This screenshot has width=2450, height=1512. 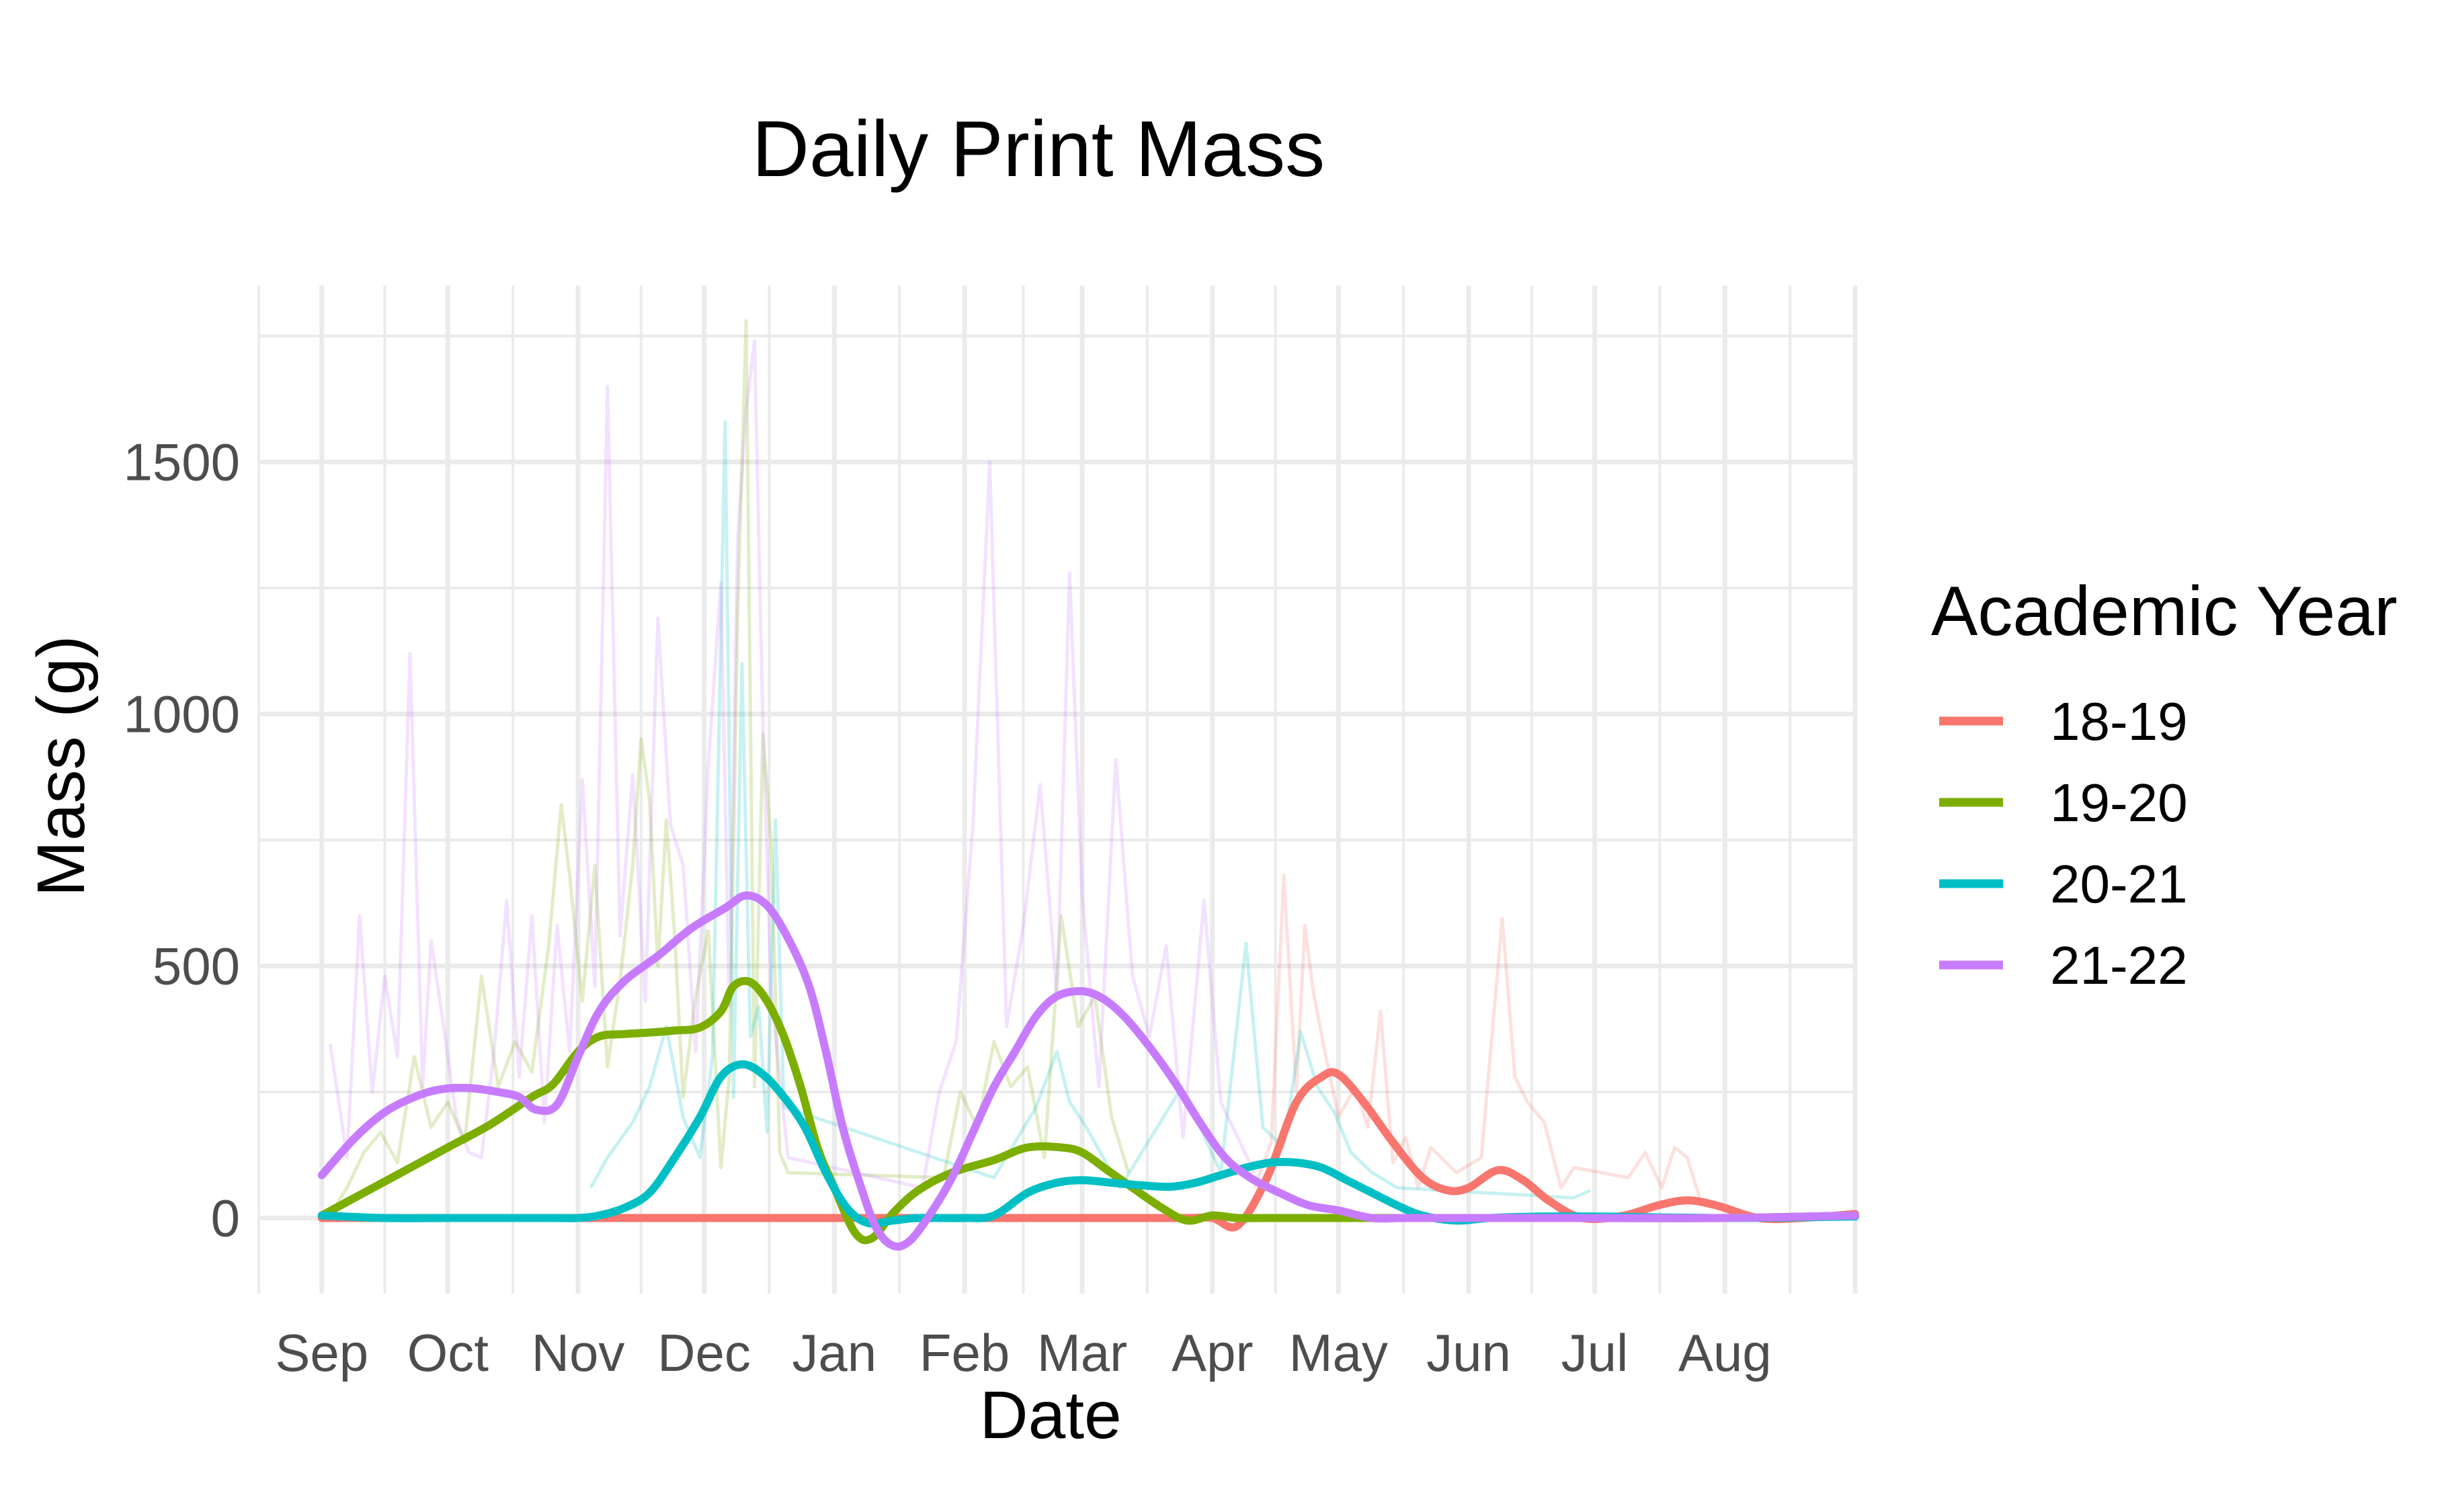 I want to click on x-tick-label: Sep, so click(x=321, y=1353).